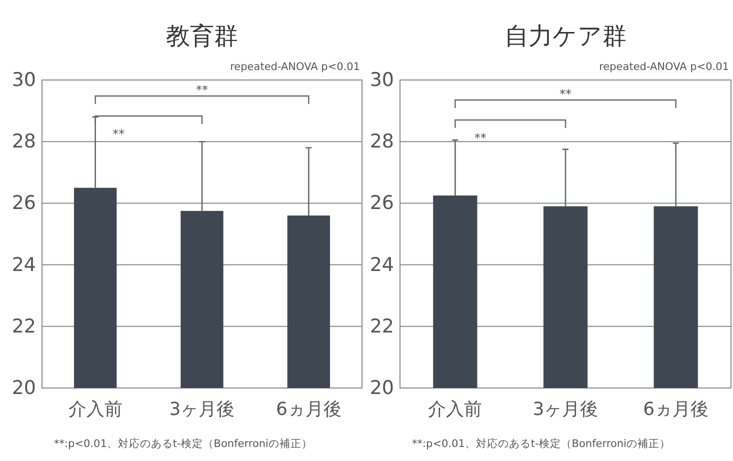  Describe the element at coordinates (565, 36) in the screenshot. I see `chart-title: 自力ケア群` at that location.